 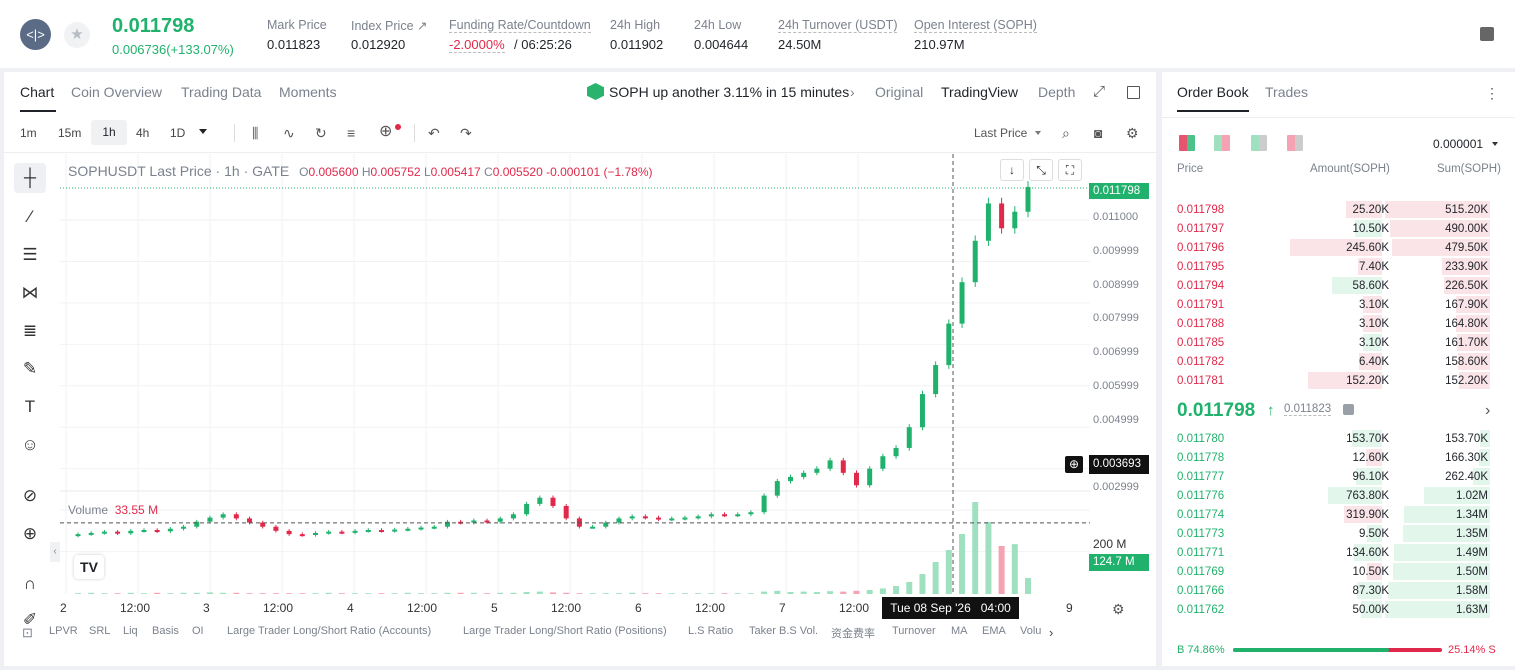 What do you see at coordinates (1332, 342) in the screenshot?
I see `ask-row: 0.011785 3.10K 161.70K` at bounding box center [1332, 342].